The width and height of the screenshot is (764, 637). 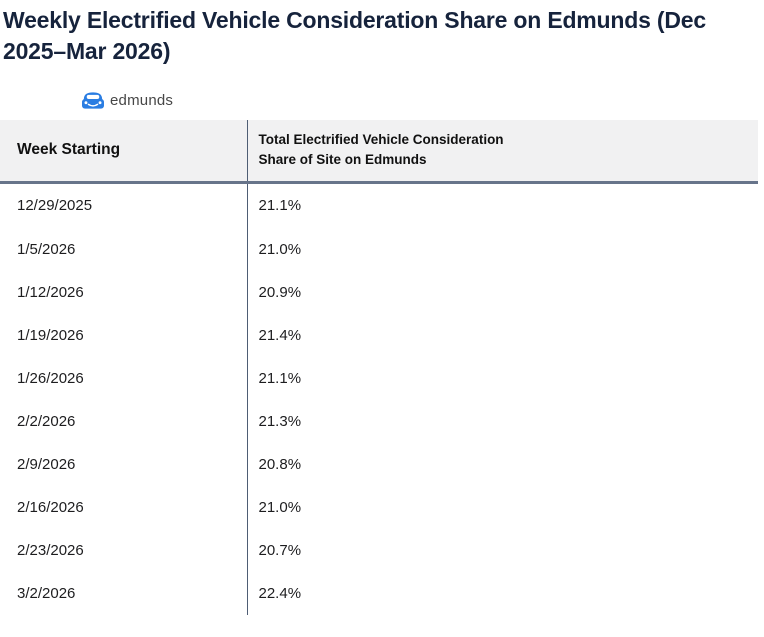 What do you see at coordinates (502, 464) in the screenshot?
I see `share-cell: 20.8%` at bounding box center [502, 464].